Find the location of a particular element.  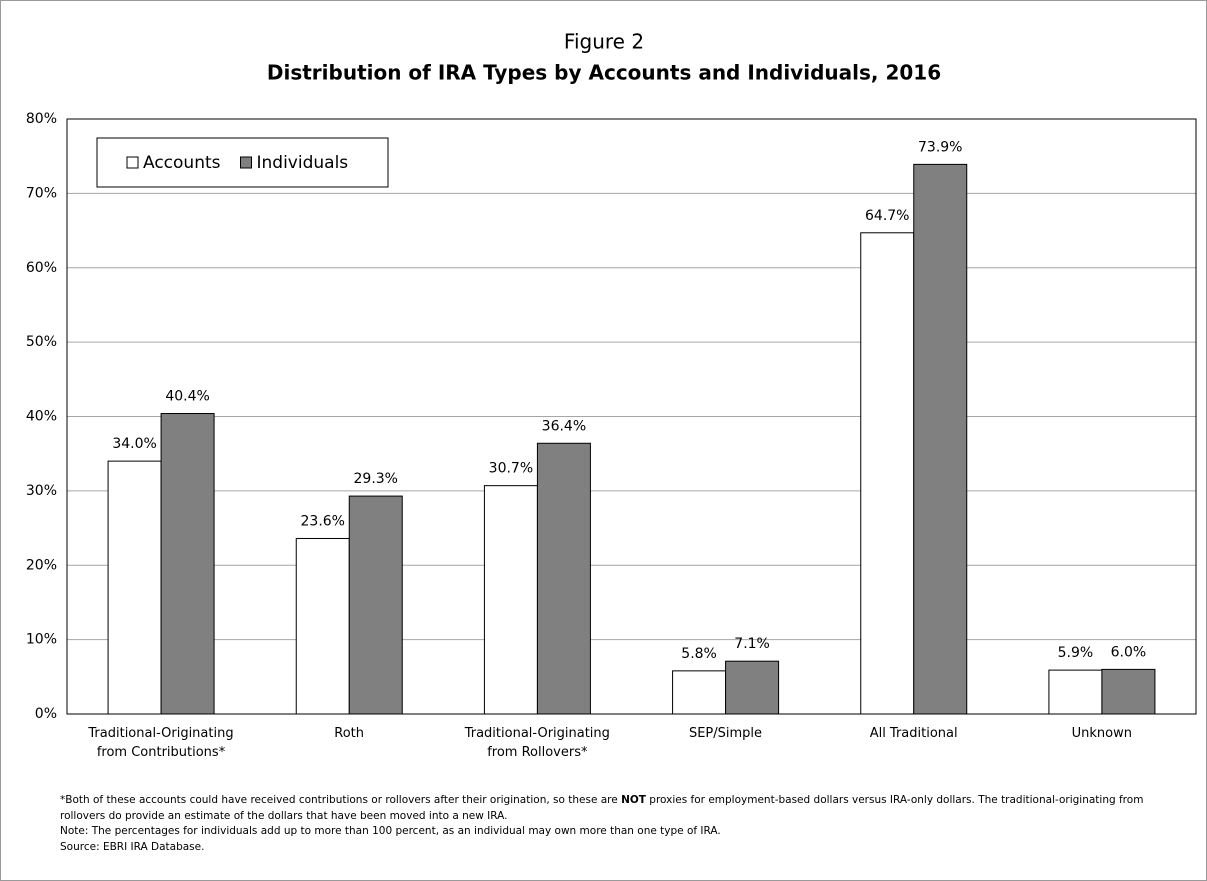

footnote-emphasis: NOT is located at coordinates (633, 800).